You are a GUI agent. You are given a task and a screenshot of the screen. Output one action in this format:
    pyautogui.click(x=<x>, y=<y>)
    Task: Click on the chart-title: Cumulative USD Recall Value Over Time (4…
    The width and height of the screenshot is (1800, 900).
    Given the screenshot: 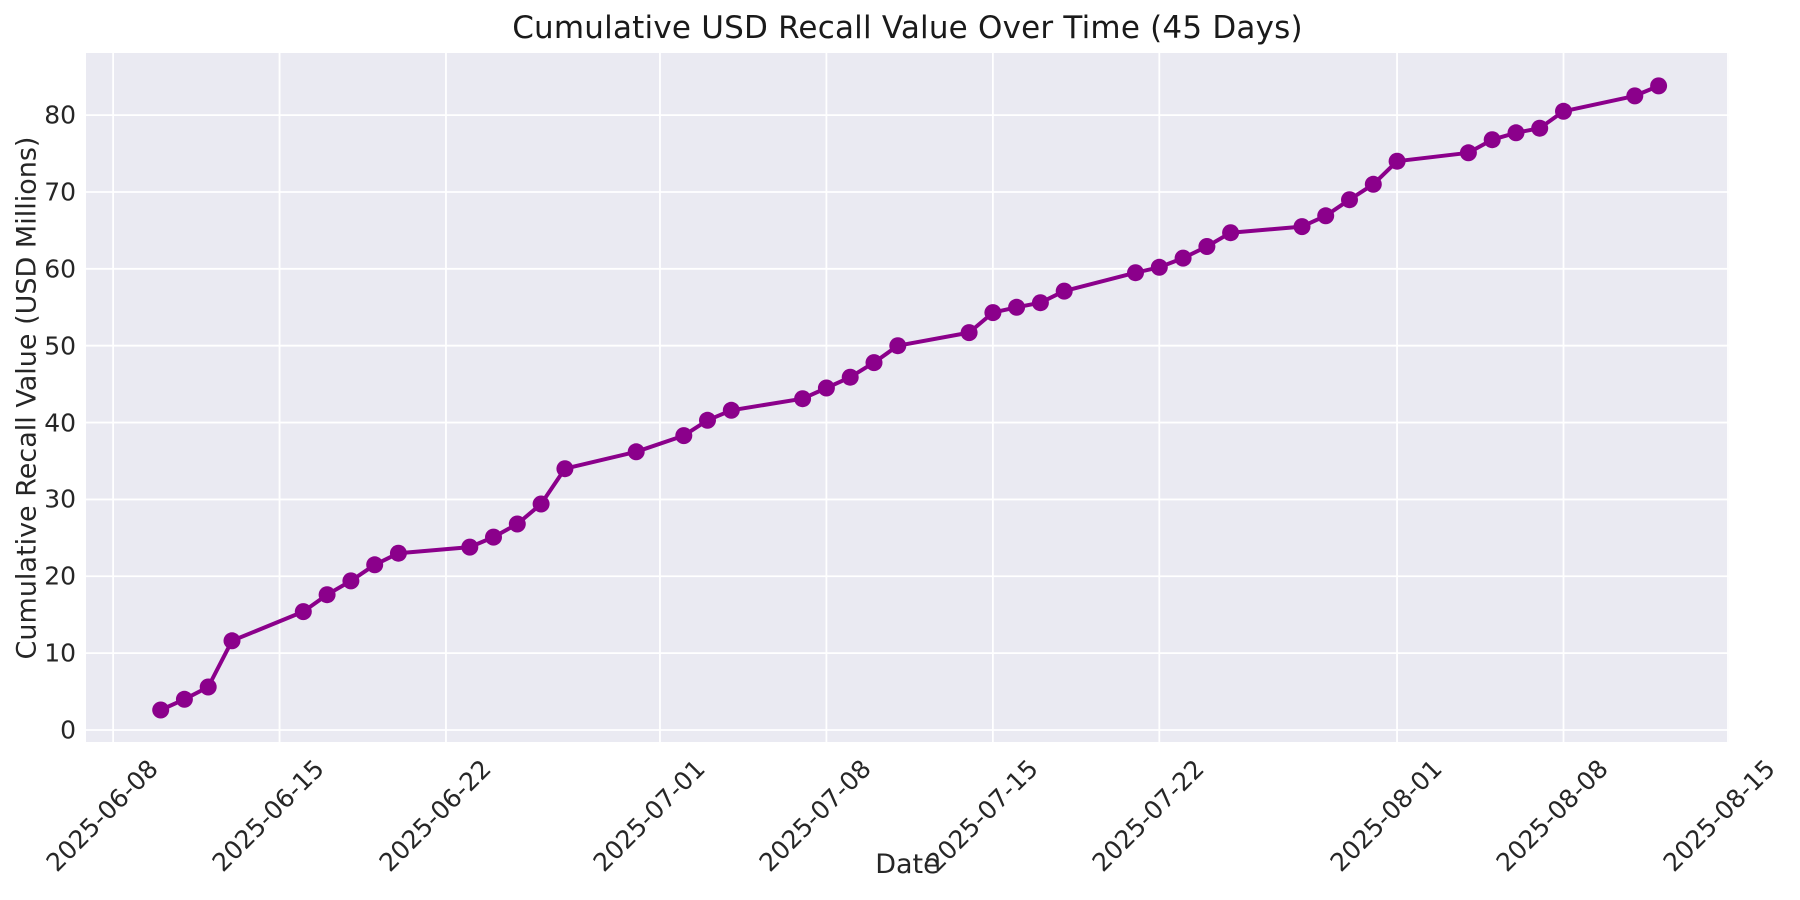 What is the action you would take?
    pyautogui.click(x=907, y=28)
    